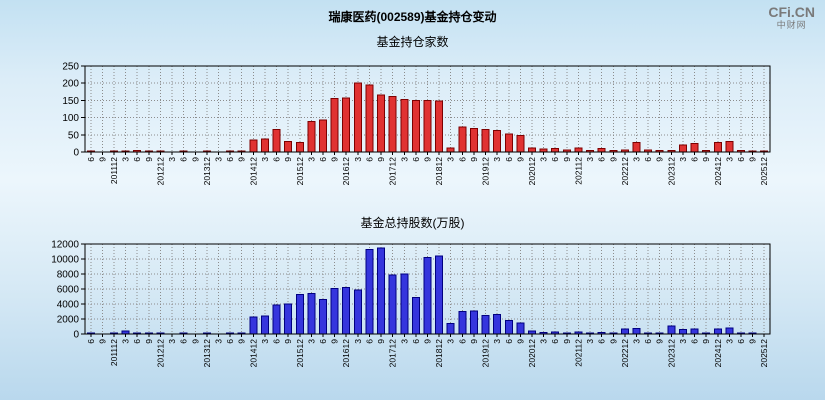 The width and height of the screenshot is (825, 400). What do you see at coordinates (65, 260) in the screenshot?
I see `y-tick-label: 10000` at bounding box center [65, 260].